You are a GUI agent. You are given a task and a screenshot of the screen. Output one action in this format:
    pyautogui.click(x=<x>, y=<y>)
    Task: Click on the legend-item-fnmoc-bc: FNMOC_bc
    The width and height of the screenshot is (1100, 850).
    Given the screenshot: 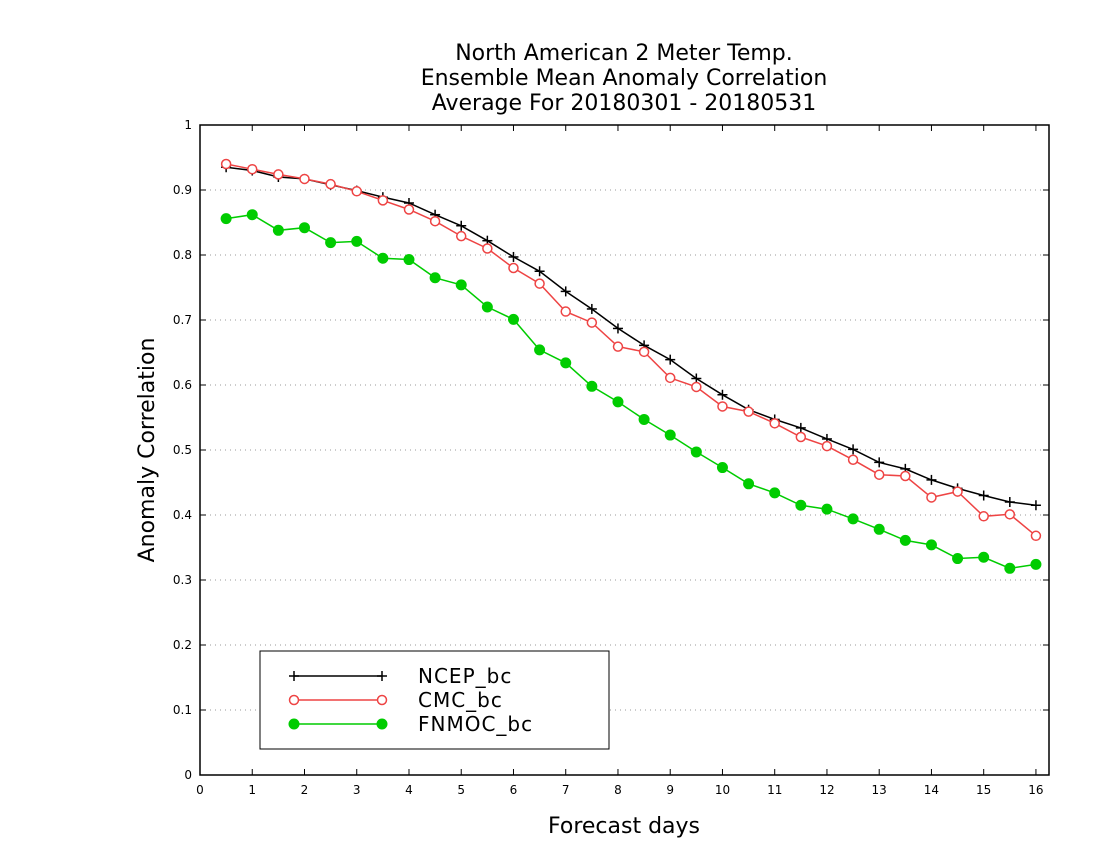 What is the action you would take?
    pyautogui.click(x=410, y=724)
    